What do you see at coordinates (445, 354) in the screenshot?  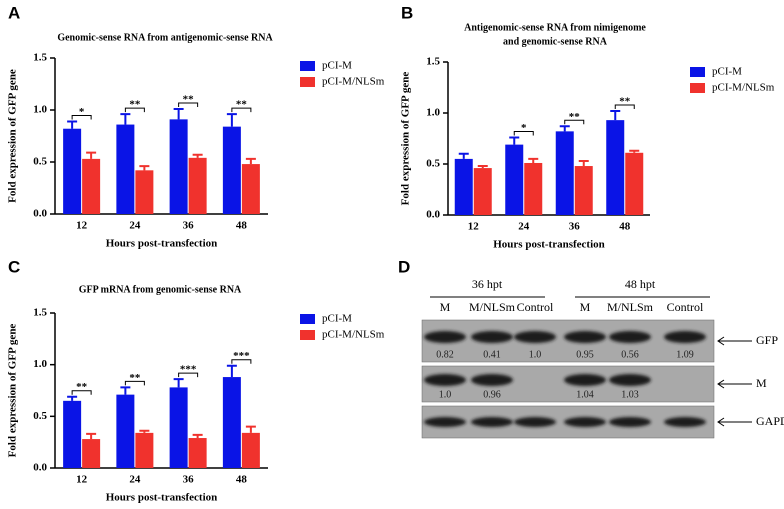 I see `band-quantity: 0.82` at bounding box center [445, 354].